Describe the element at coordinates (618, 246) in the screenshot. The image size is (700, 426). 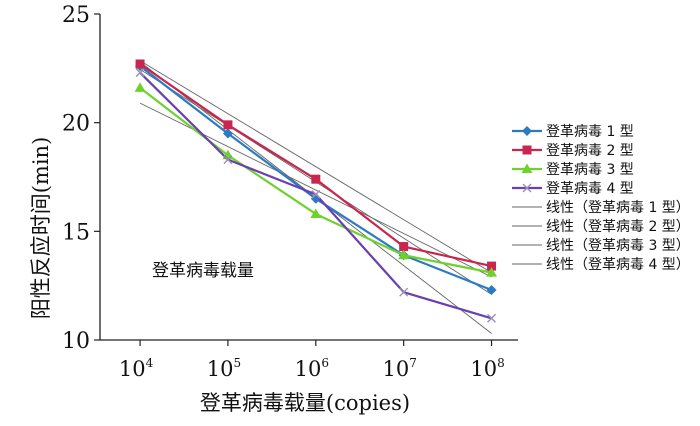
I see `legend-label: 线性（登革病毒 3 型）` at that location.